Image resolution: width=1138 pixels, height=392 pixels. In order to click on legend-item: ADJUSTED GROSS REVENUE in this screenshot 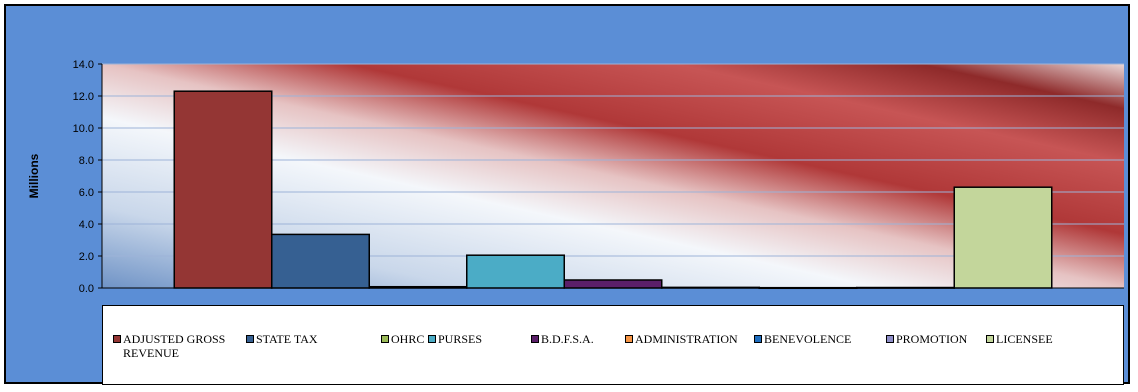, I will do `click(172, 346)`.